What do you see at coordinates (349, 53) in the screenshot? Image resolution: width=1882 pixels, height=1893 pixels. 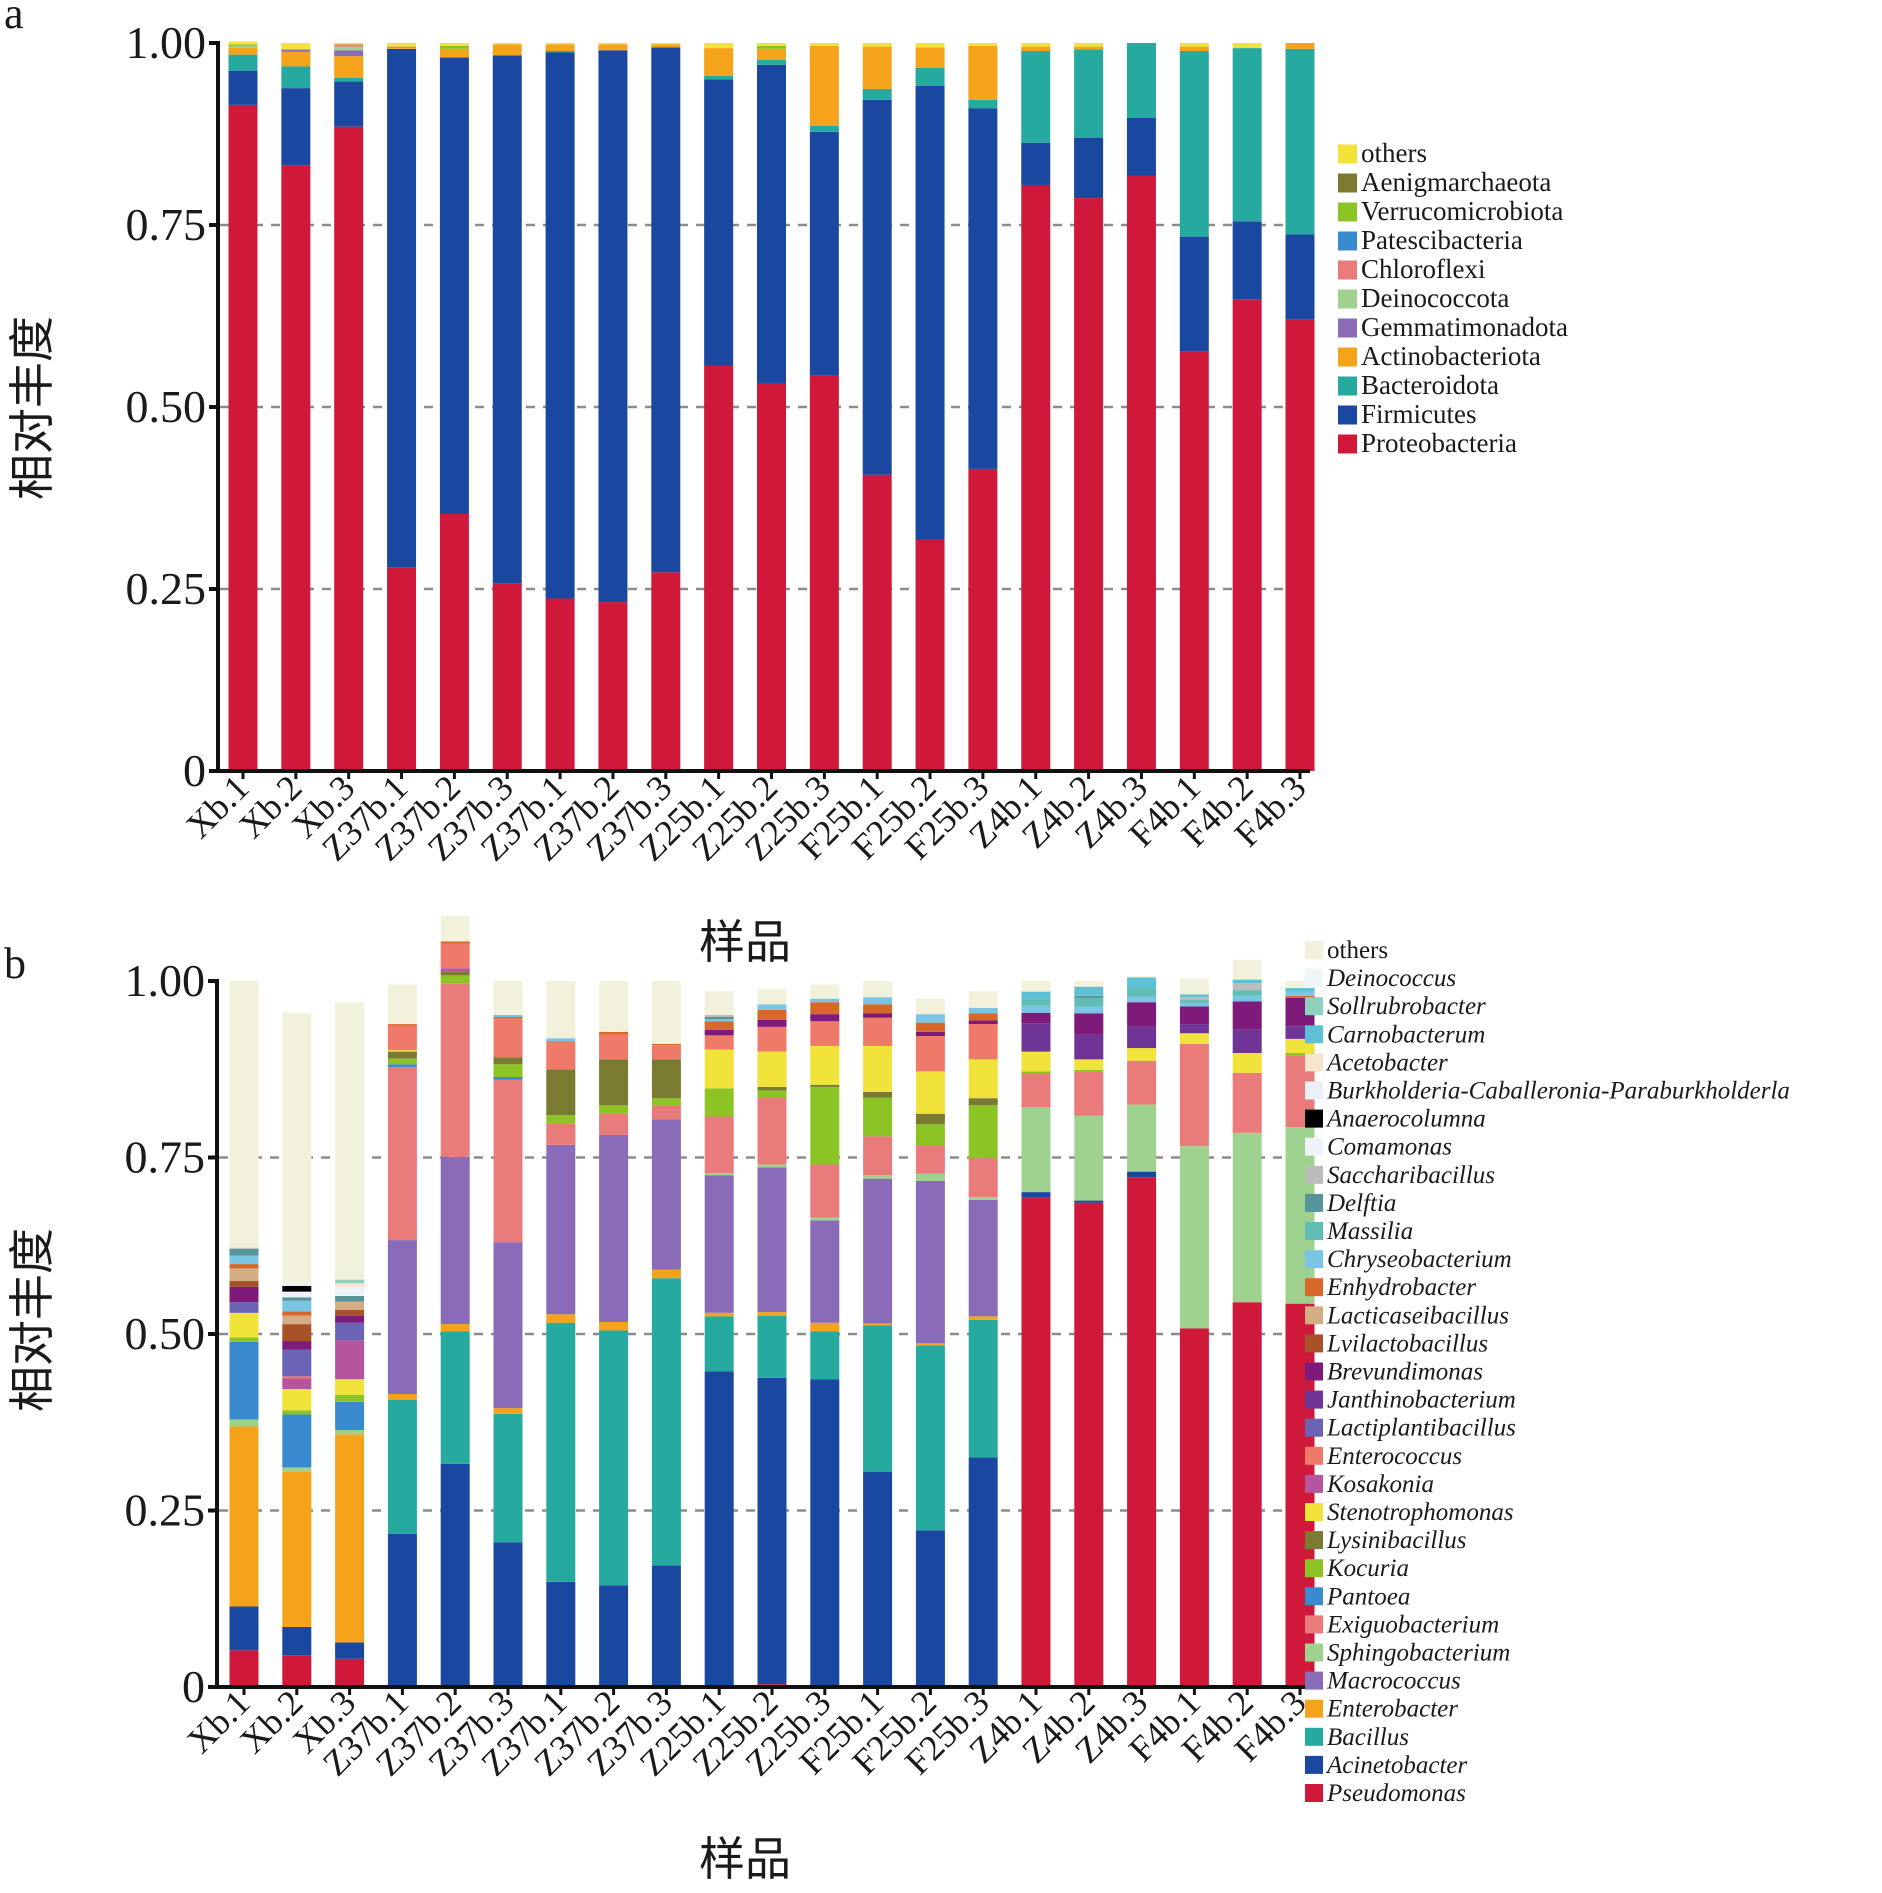 I see `bar-segment-gemmatimonadota` at bounding box center [349, 53].